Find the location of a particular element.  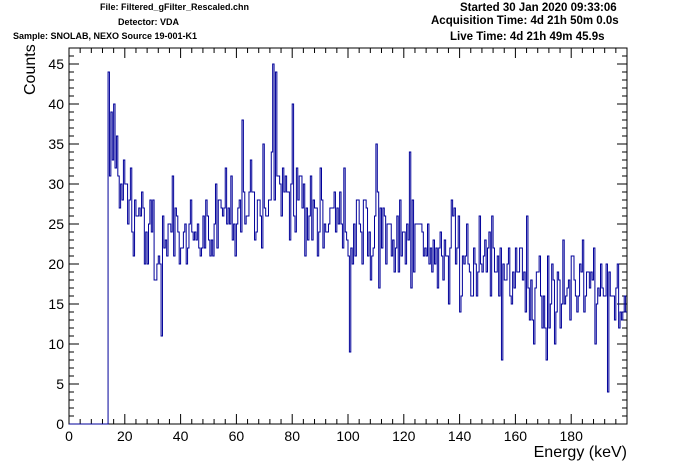

x-tick-label: 20 is located at coordinates (125, 436).